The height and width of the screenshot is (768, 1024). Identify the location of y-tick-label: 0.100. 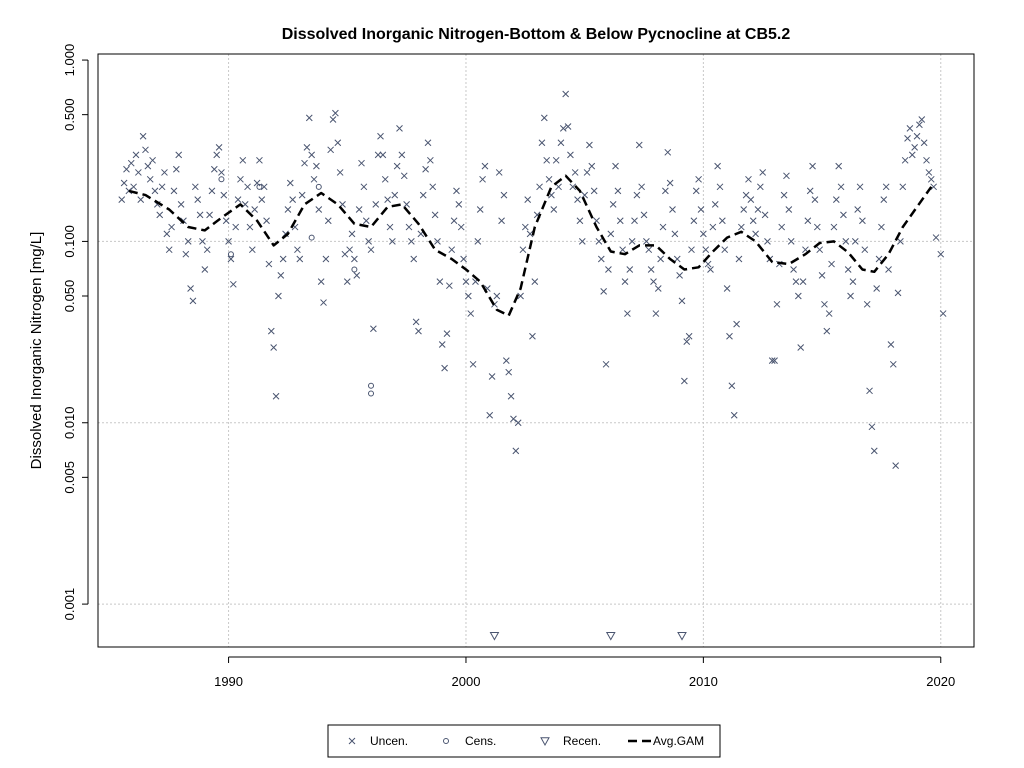
(69, 241).